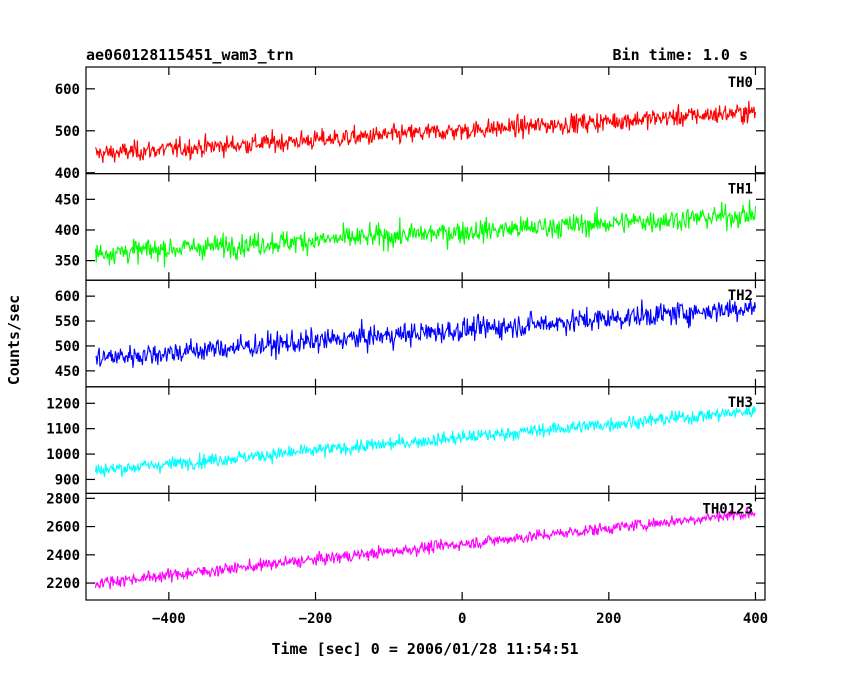 This screenshot has height=685, width=850. I want to click on series-line-th1, so click(425, 233).